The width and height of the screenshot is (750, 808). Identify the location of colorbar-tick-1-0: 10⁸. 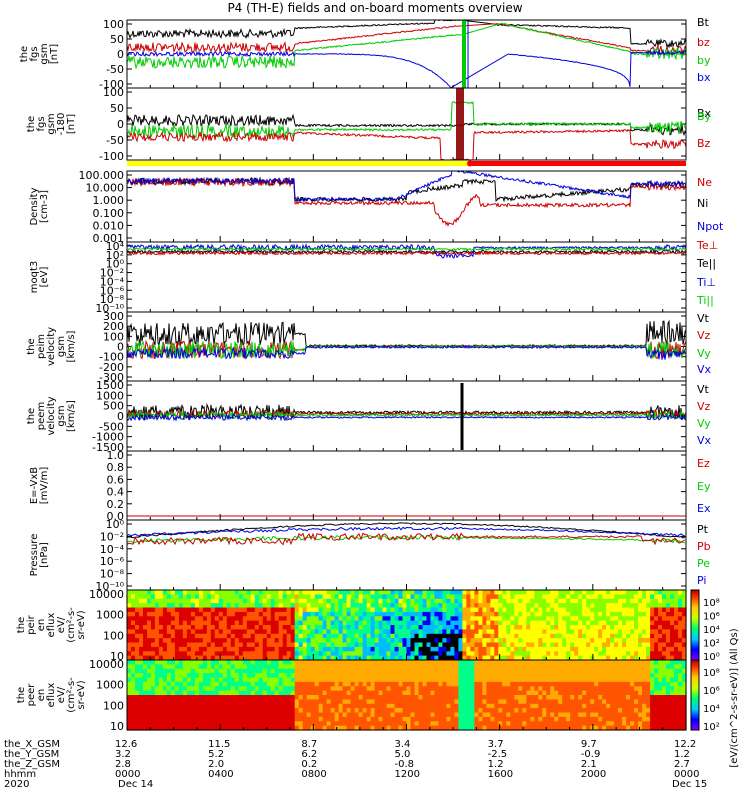
(711, 673).